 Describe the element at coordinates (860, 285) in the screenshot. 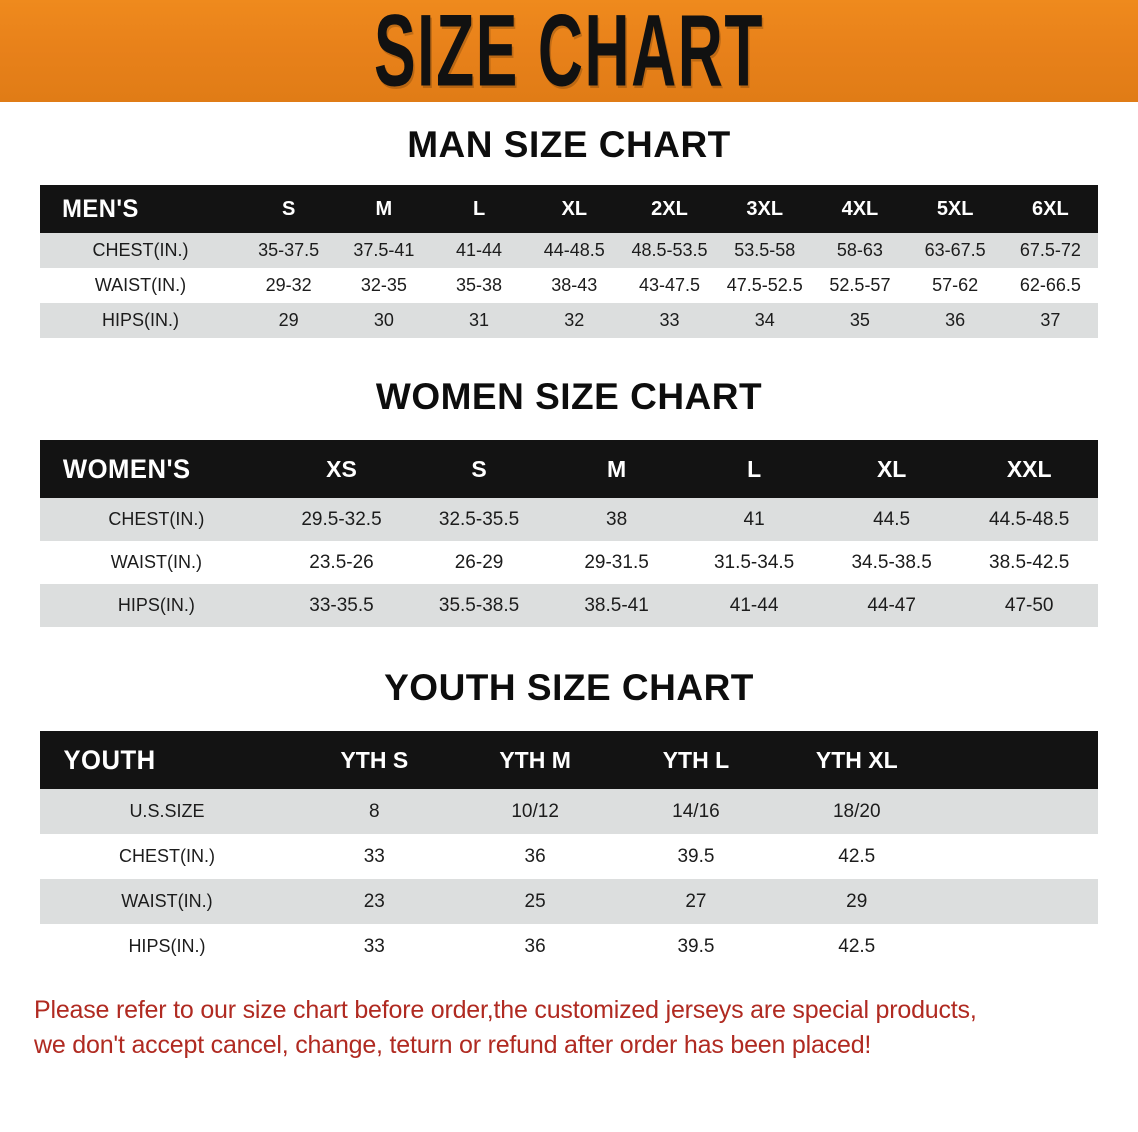

I see `man-cell-waist-6: 52.5-57` at that location.